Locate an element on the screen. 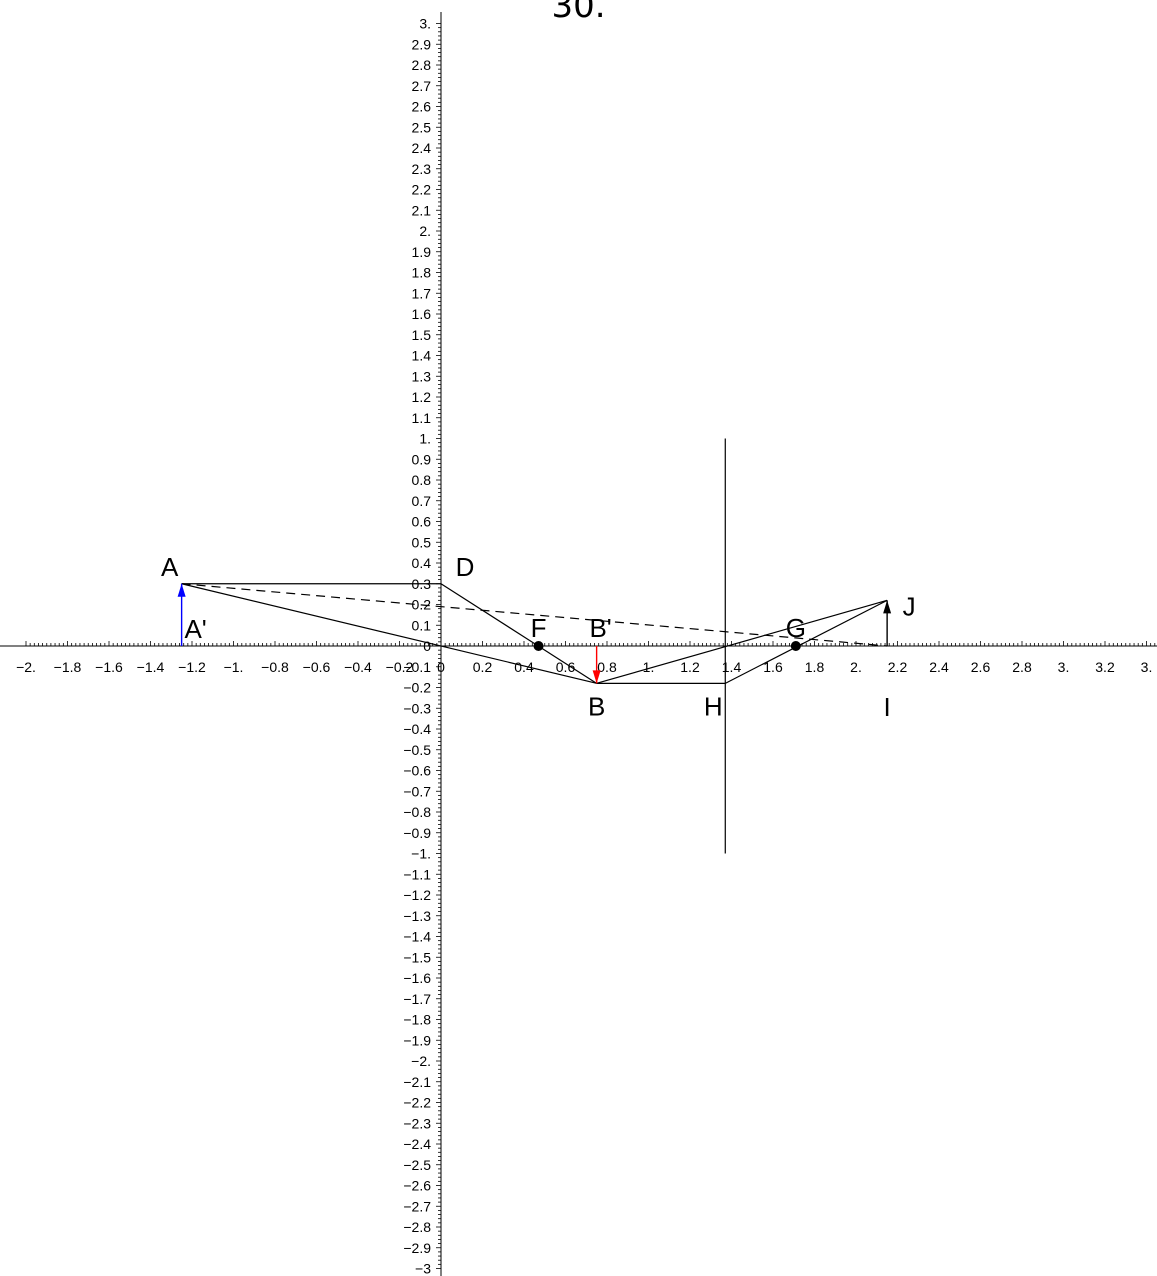  y-tick-label: −2.4 is located at coordinates (417, 1144).